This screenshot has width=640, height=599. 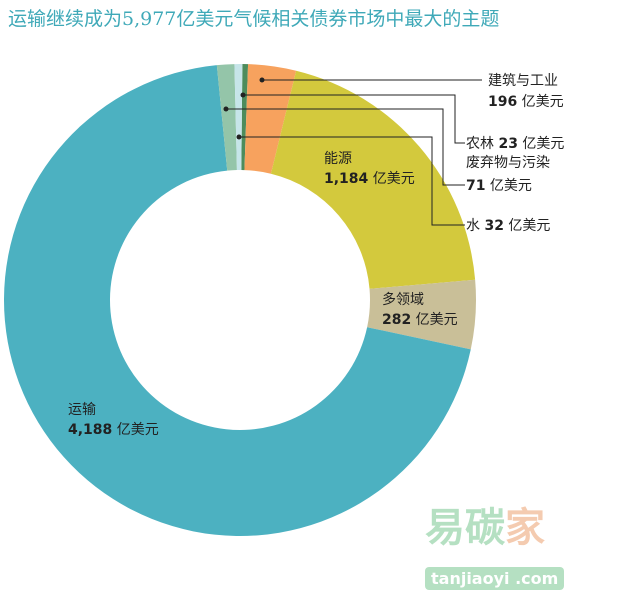 I want to click on slice-value: 282 亿美元, so click(x=420, y=320).